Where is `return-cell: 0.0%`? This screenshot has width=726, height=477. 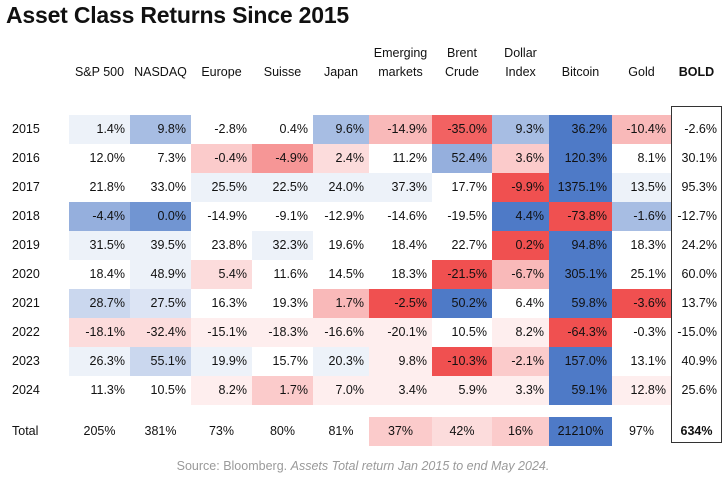
return-cell: 0.0% is located at coordinates (160, 216).